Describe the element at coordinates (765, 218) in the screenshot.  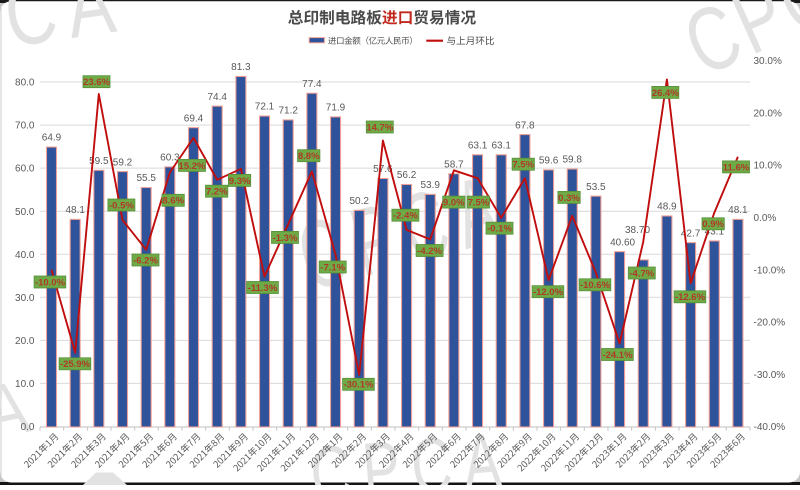
I see `svg-text: 0.0%` at that location.